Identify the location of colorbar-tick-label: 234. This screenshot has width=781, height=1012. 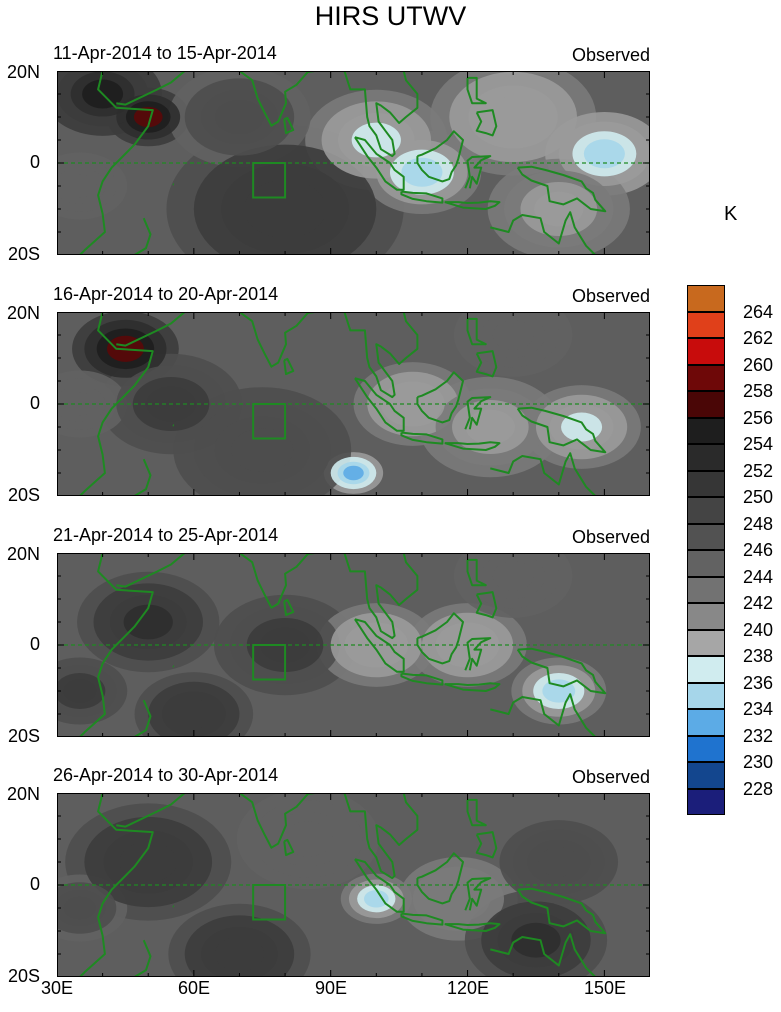
(758, 709).